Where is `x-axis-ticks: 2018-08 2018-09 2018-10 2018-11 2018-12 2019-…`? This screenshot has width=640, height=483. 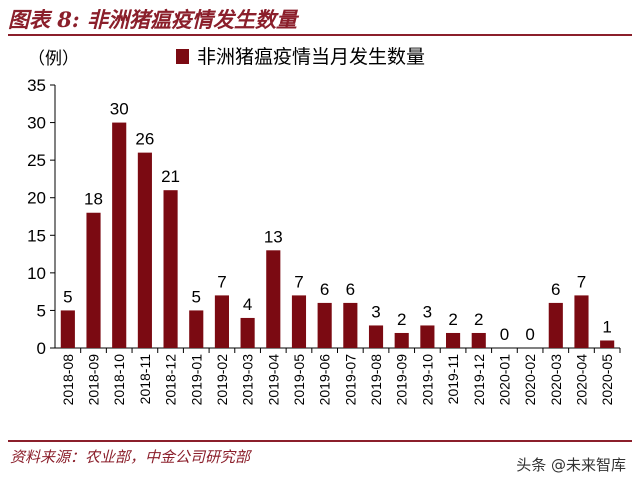 x-axis-ticks: 2018-08 2018-09 2018-10 2018-11 2018-12 2019-… is located at coordinates (340, 377).